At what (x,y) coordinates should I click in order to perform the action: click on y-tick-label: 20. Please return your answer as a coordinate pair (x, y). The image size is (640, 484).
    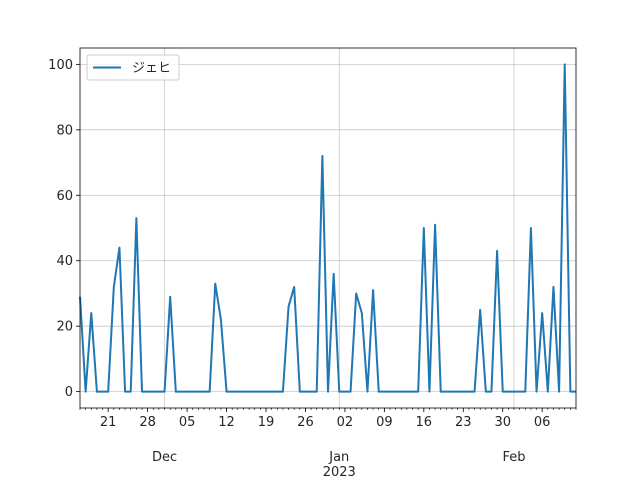
    Looking at the image, I should click on (64, 327).